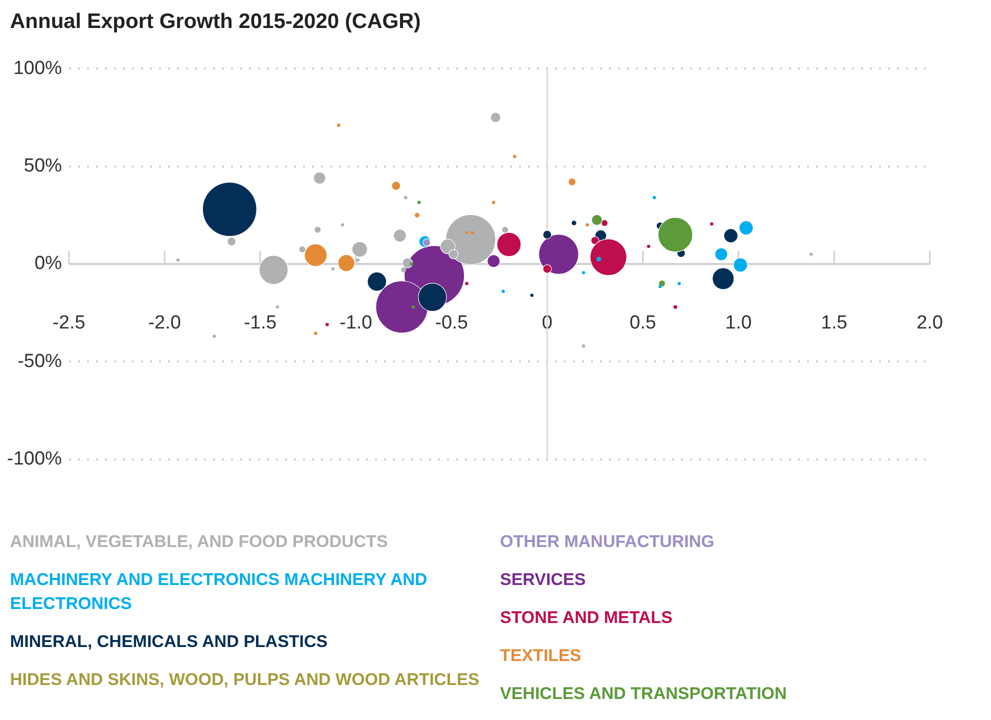  Describe the element at coordinates (169, 642) in the screenshot. I see `text: MINERAL, CHEMICALS AND PLASTICS` at that location.